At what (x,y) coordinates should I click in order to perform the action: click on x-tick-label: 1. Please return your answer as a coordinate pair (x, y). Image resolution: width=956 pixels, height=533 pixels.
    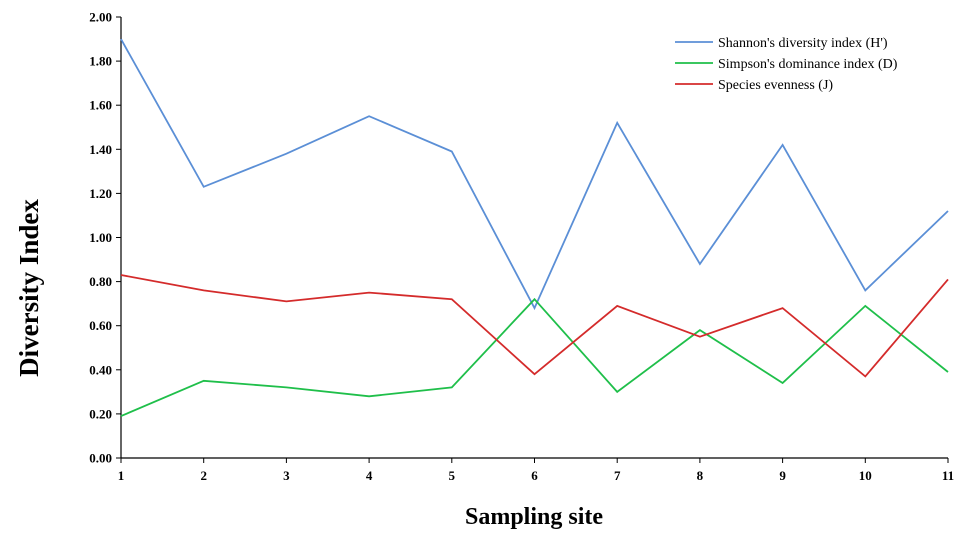
    Looking at the image, I should click on (121, 475).